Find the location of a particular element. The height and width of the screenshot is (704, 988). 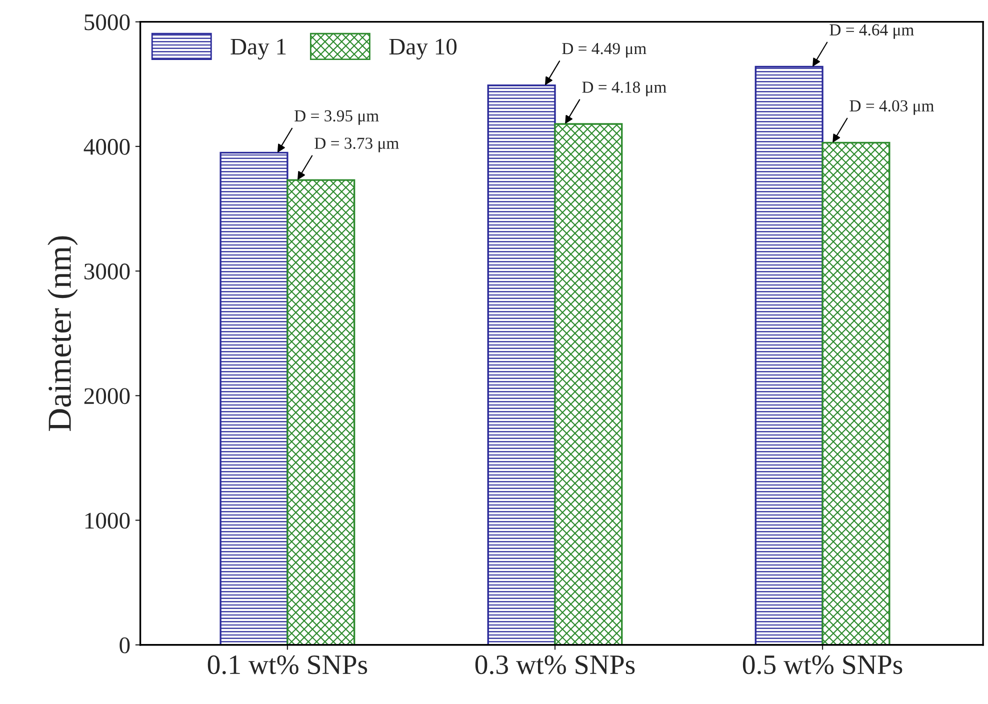

y-tick-label: 2000 is located at coordinates (107, 396).